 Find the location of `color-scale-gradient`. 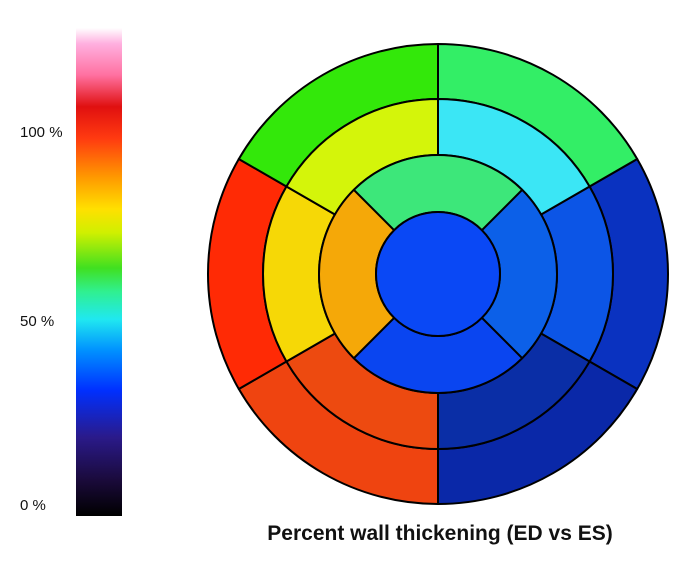

color-scale-gradient is located at coordinates (99, 272).